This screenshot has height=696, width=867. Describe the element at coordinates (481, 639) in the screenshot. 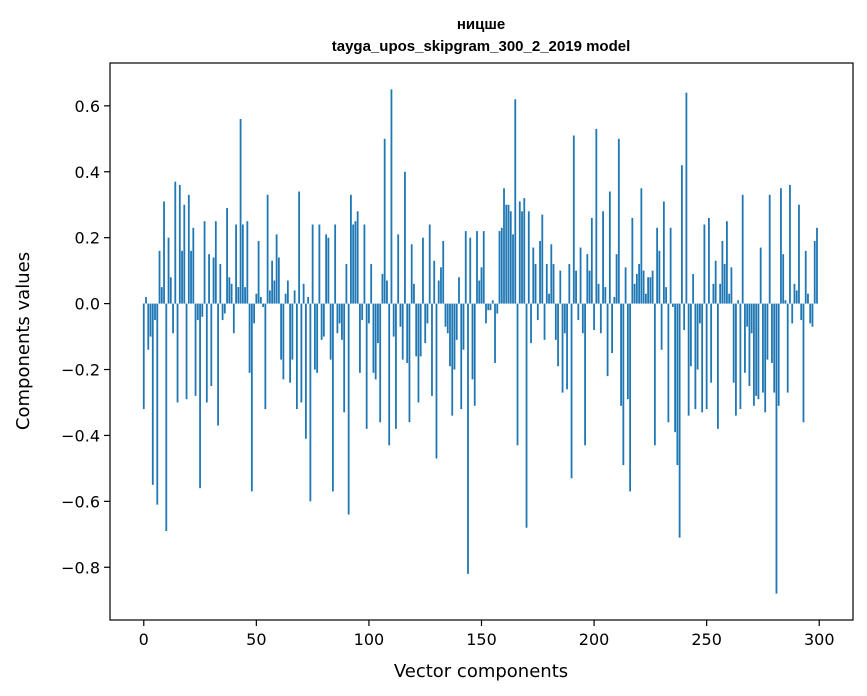

I see `x-tick-label: 150` at that location.